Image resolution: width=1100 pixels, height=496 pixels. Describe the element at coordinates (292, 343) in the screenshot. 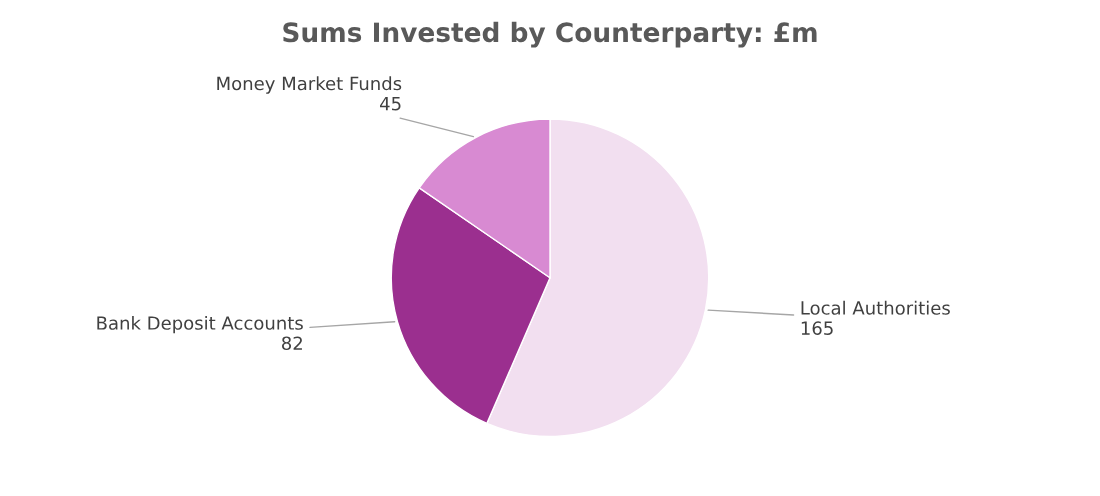

I see `data-label: 82` at that location.